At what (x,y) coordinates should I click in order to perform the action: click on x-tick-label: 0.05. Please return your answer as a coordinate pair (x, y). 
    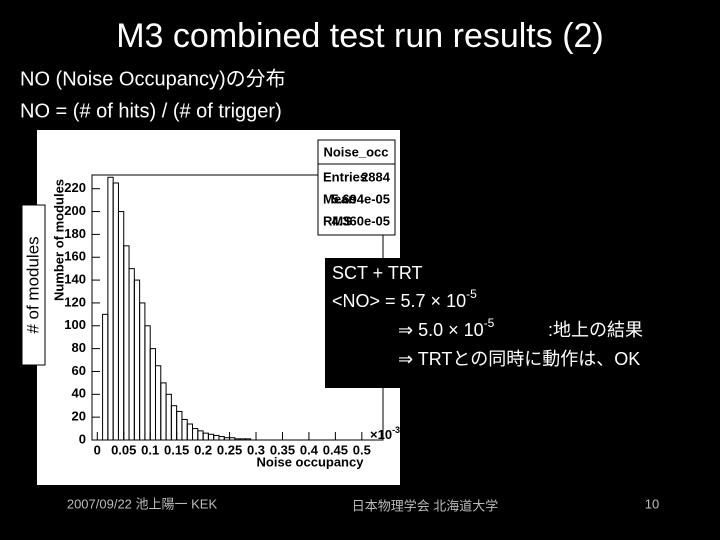
    Looking at the image, I should click on (123, 449).